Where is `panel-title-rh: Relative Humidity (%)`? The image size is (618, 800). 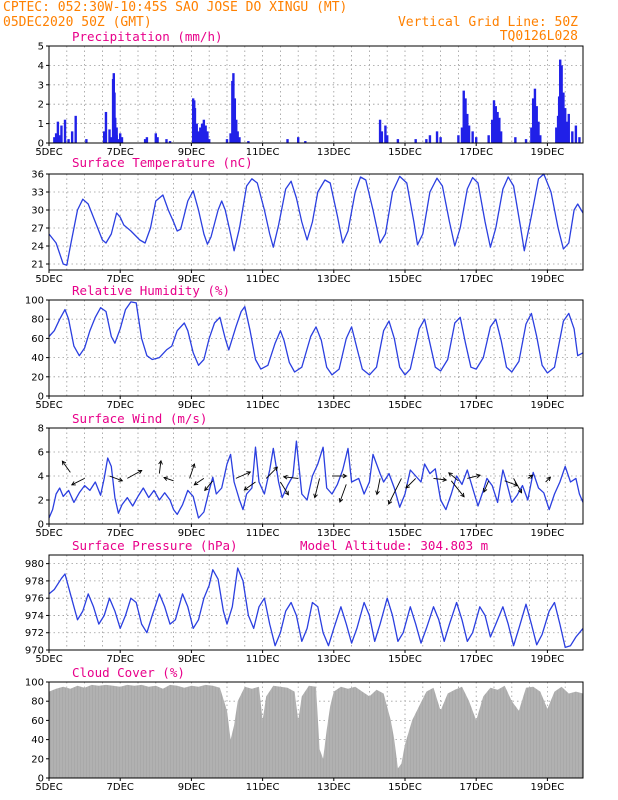
panel-title-rh: Relative Humidity (%) is located at coordinates (151, 290).